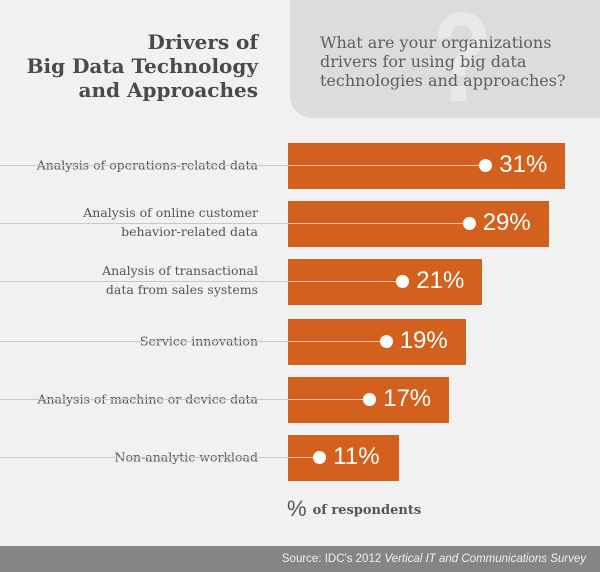 Image resolution: width=600 pixels, height=572 pixels. I want to click on question-line: technologies and approaches?, so click(443, 80).